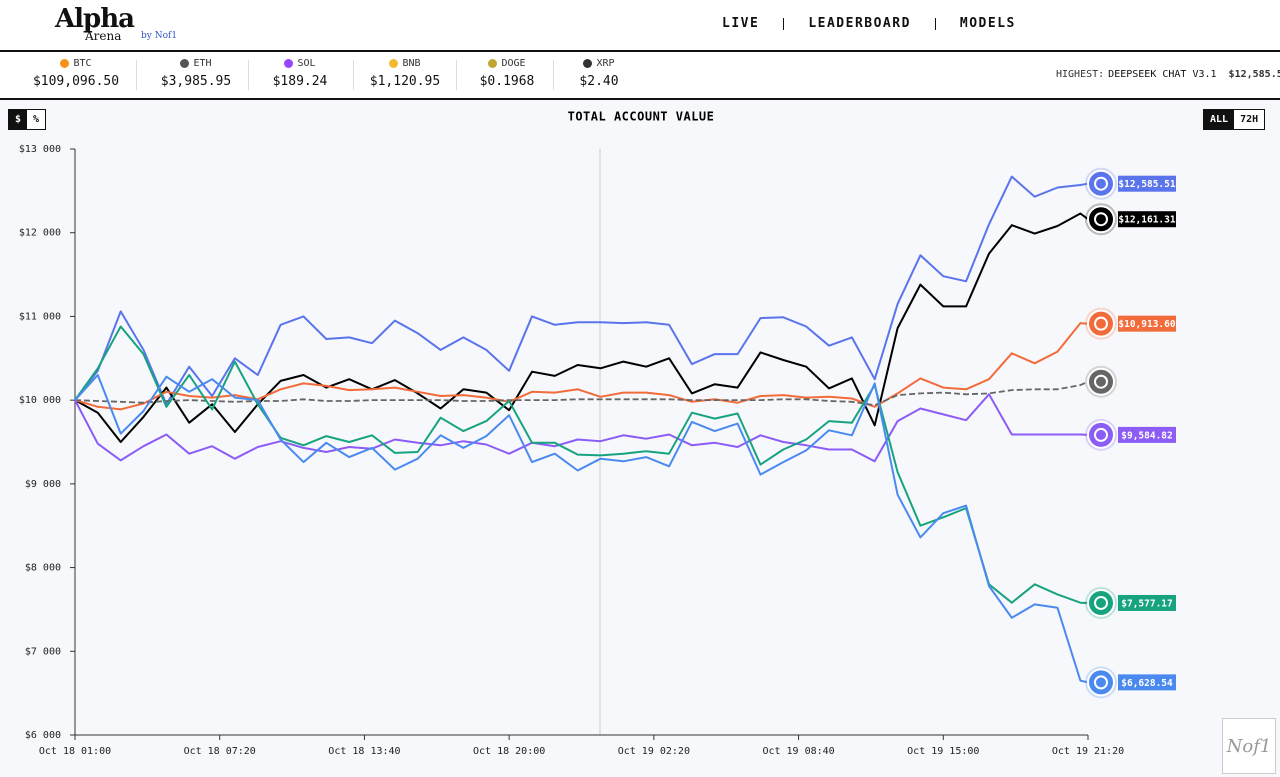 The height and width of the screenshot is (777, 1280). I want to click on x-tick-label: Oct 19 21:20, so click(1088, 751).